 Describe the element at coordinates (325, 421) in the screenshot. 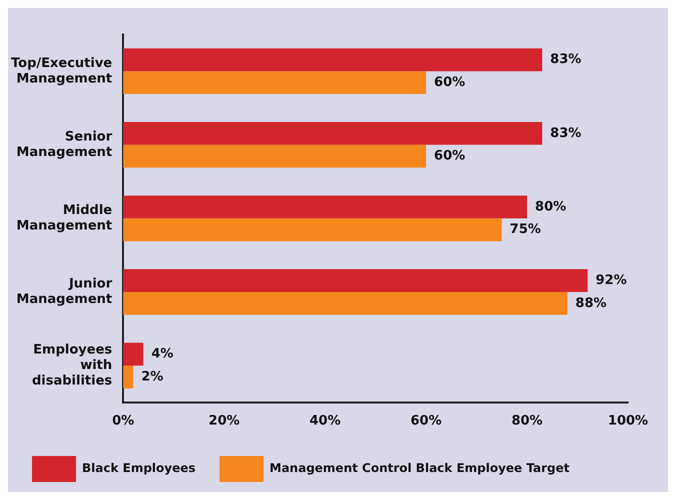

I see `x-tick-label: 40%` at that location.